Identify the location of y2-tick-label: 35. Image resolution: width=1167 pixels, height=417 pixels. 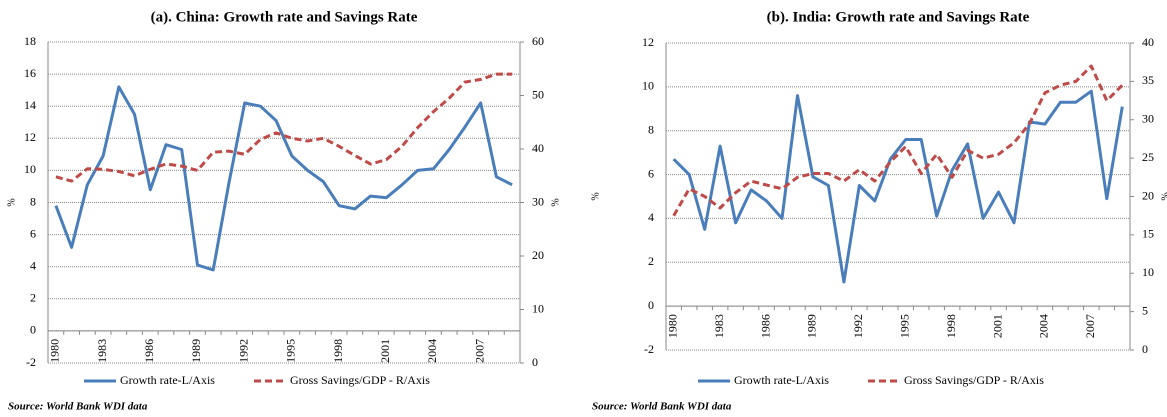
(1148, 80).